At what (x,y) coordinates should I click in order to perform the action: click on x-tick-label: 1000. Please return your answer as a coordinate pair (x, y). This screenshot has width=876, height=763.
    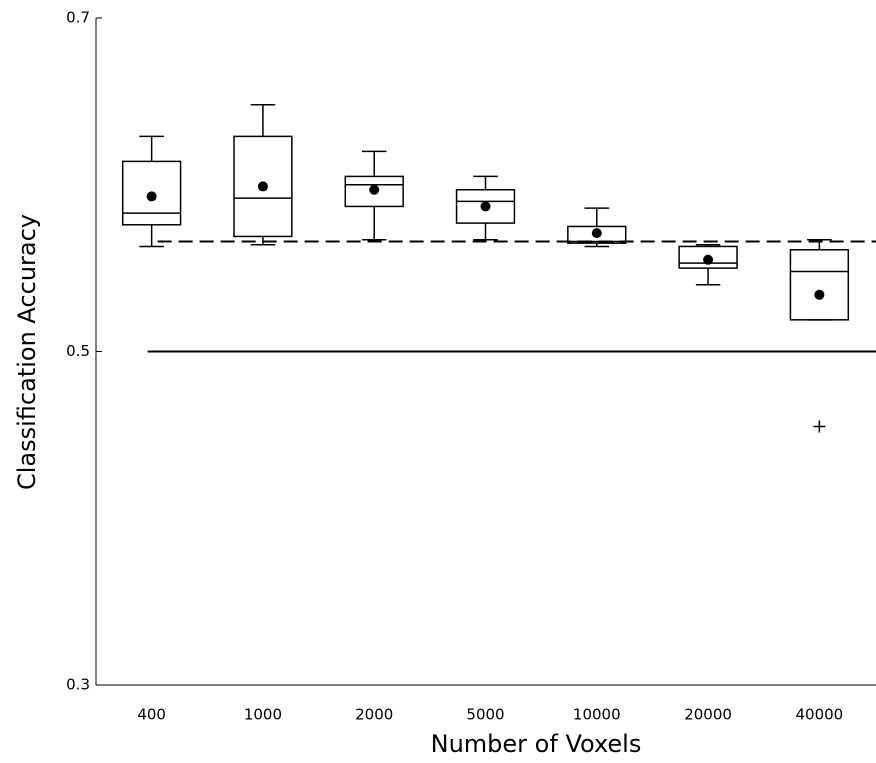
    Looking at the image, I should click on (263, 715).